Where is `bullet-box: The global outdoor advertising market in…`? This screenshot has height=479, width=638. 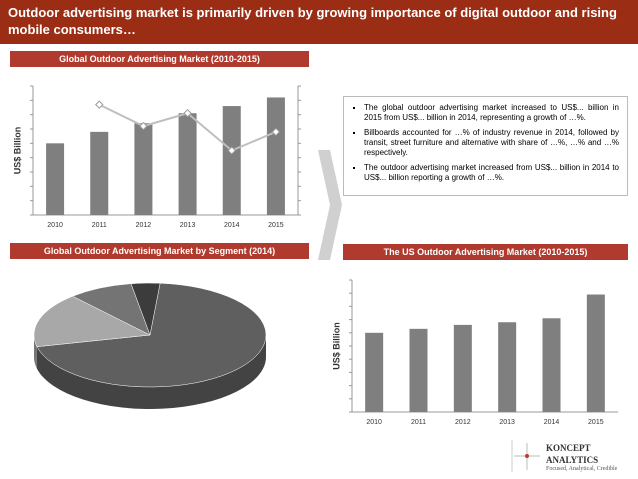
bullet-box: The global outdoor advertising market in… is located at coordinates (485, 146).